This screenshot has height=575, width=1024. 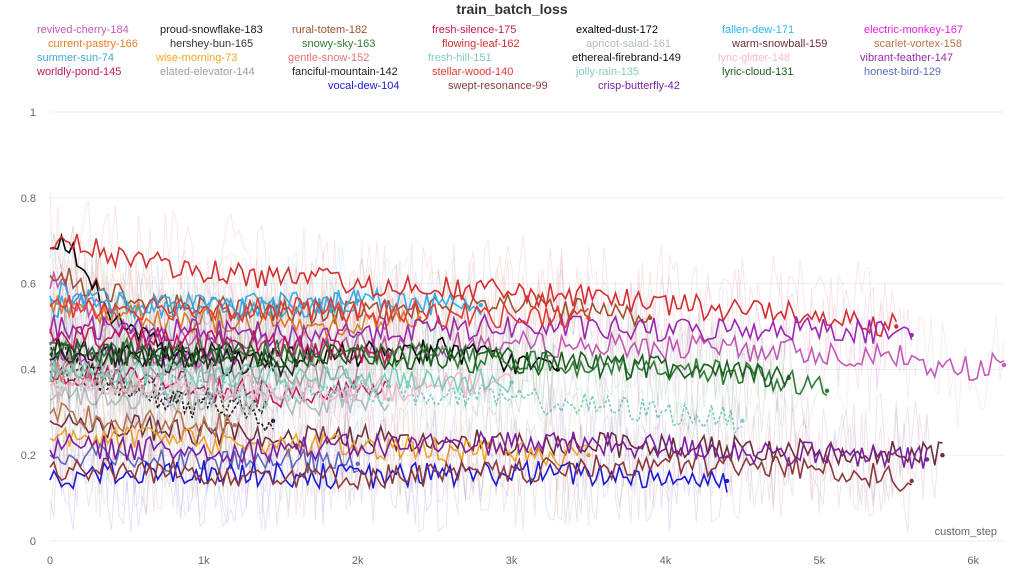 What do you see at coordinates (79, 72) in the screenshot?
I see `legend-item-worldly-pond-145: worldly-pond-145` at bounding box center [79, 72].